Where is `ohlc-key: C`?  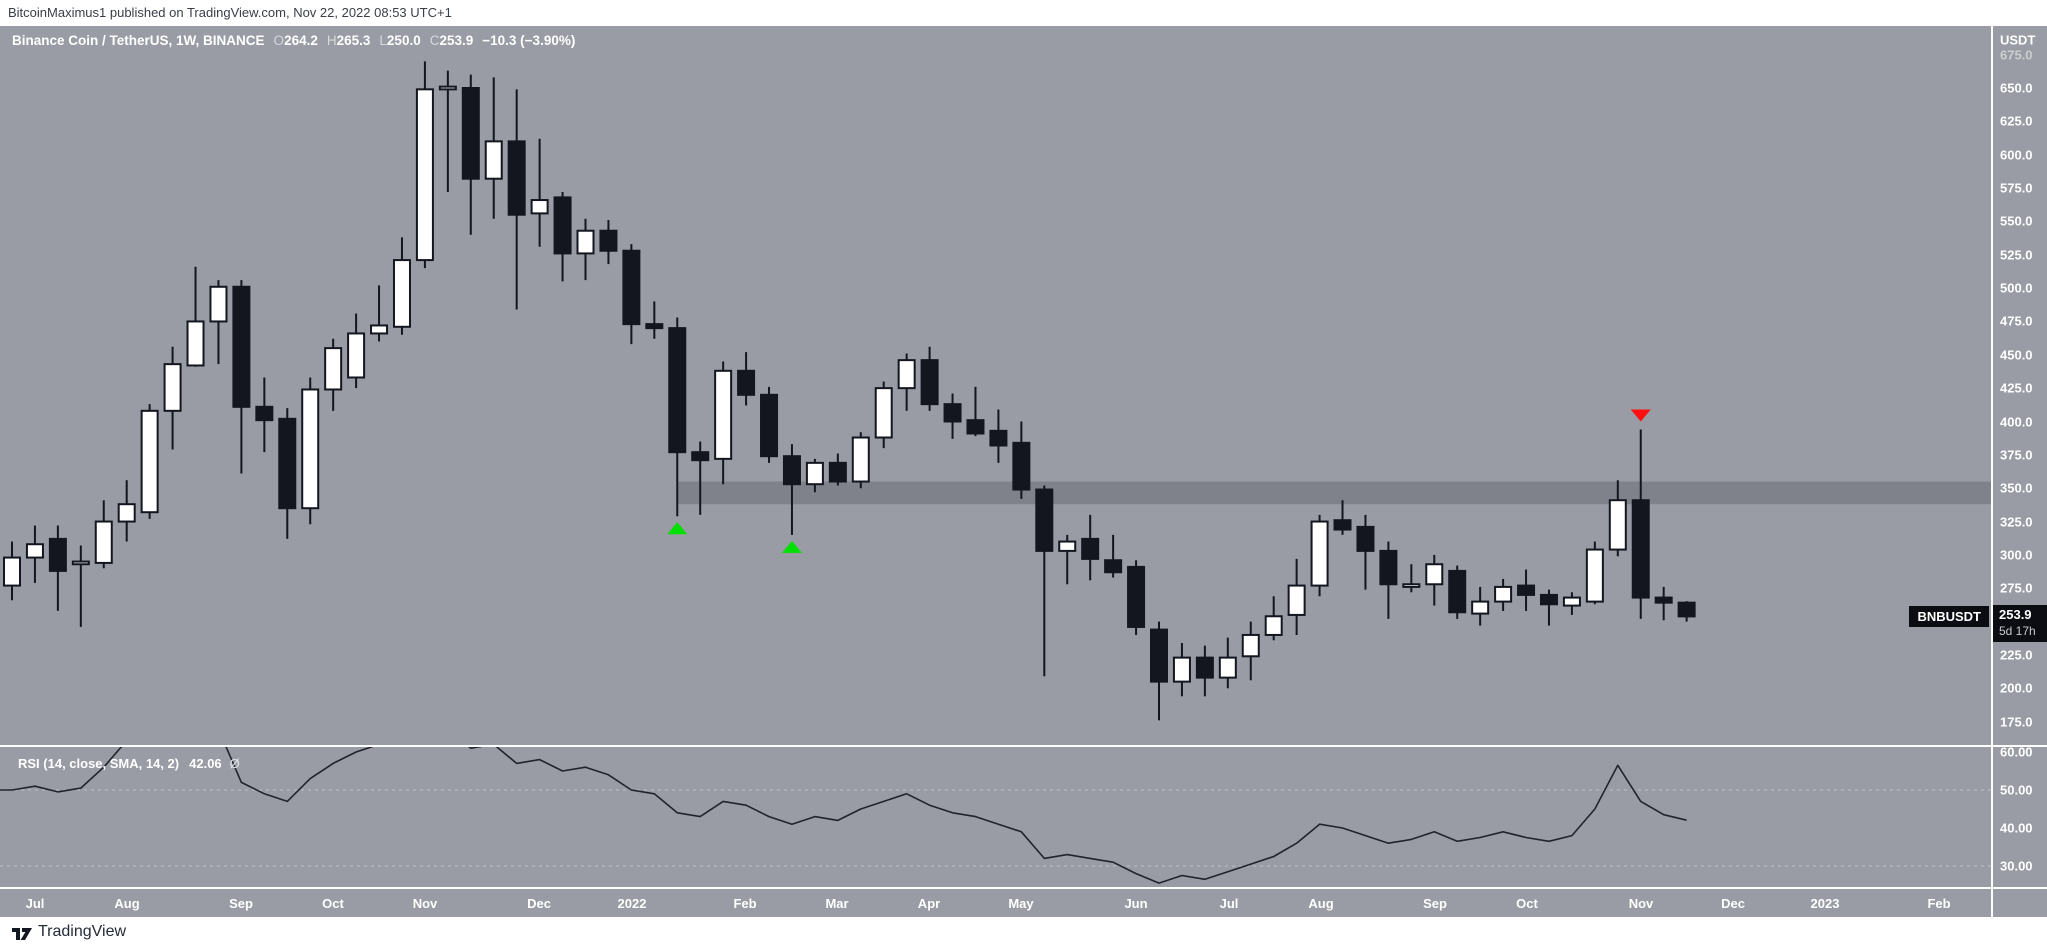
ohlc-key: C is located at coordinates (434, 40).